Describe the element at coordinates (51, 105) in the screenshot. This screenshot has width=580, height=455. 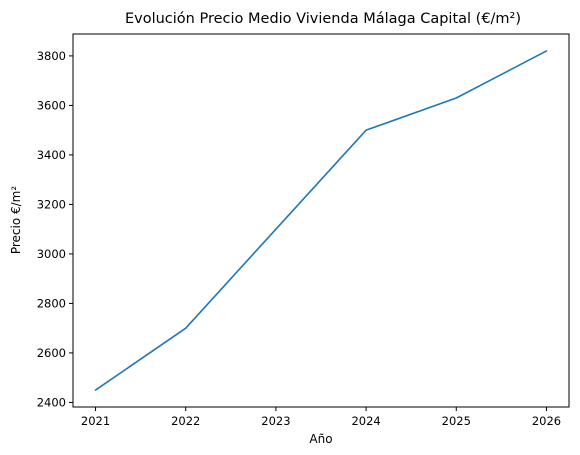
I see `y-tick-label: 3600` at that location.